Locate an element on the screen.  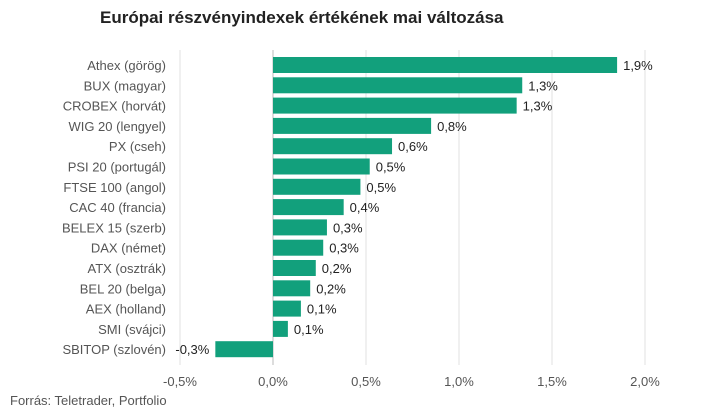
data-label: 1,9% is located at coordinates (638, 65).